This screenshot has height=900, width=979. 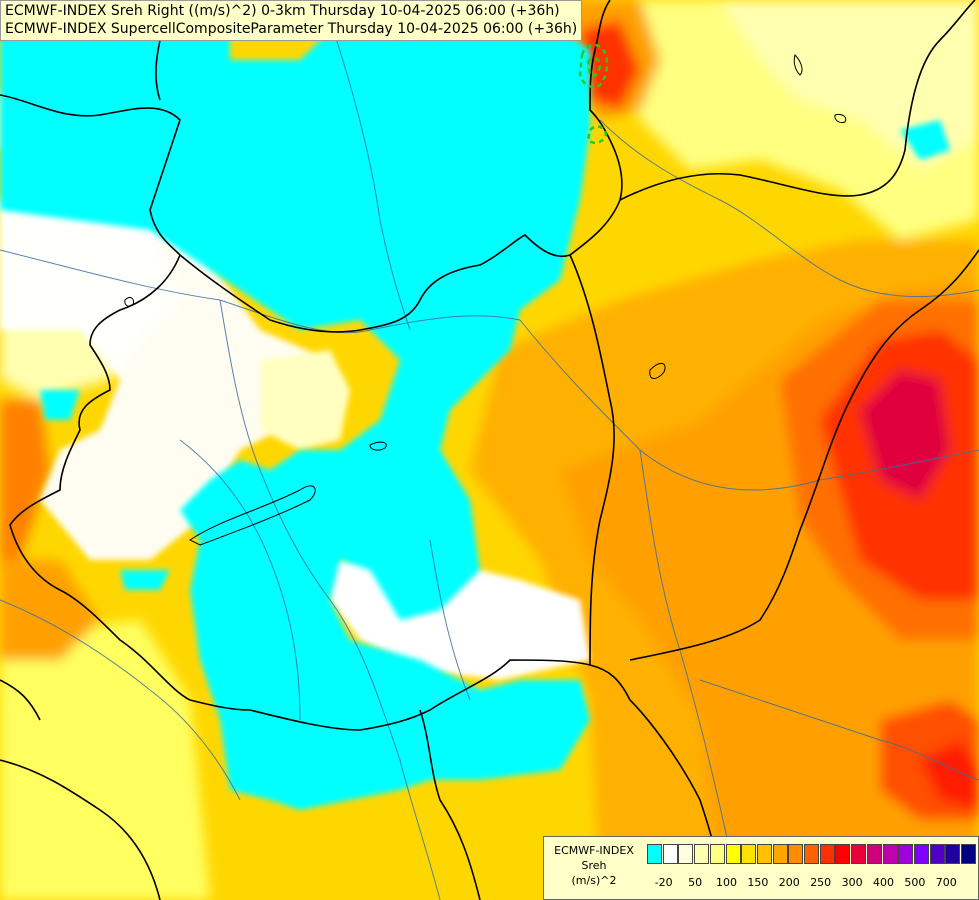 I want to click on legend-label: ECMWF-INDEX Sreh (m/s)^2, so click(x=594, y=865).